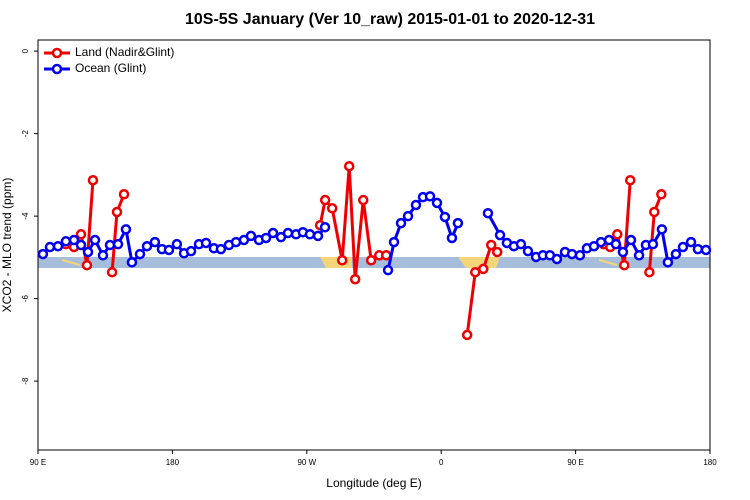 The width and height of the screenshot is (750, 500). What do you see at coordinates (57, 69) in the screenshot?
I see `legend-marker` at bounding box center [57, 69].